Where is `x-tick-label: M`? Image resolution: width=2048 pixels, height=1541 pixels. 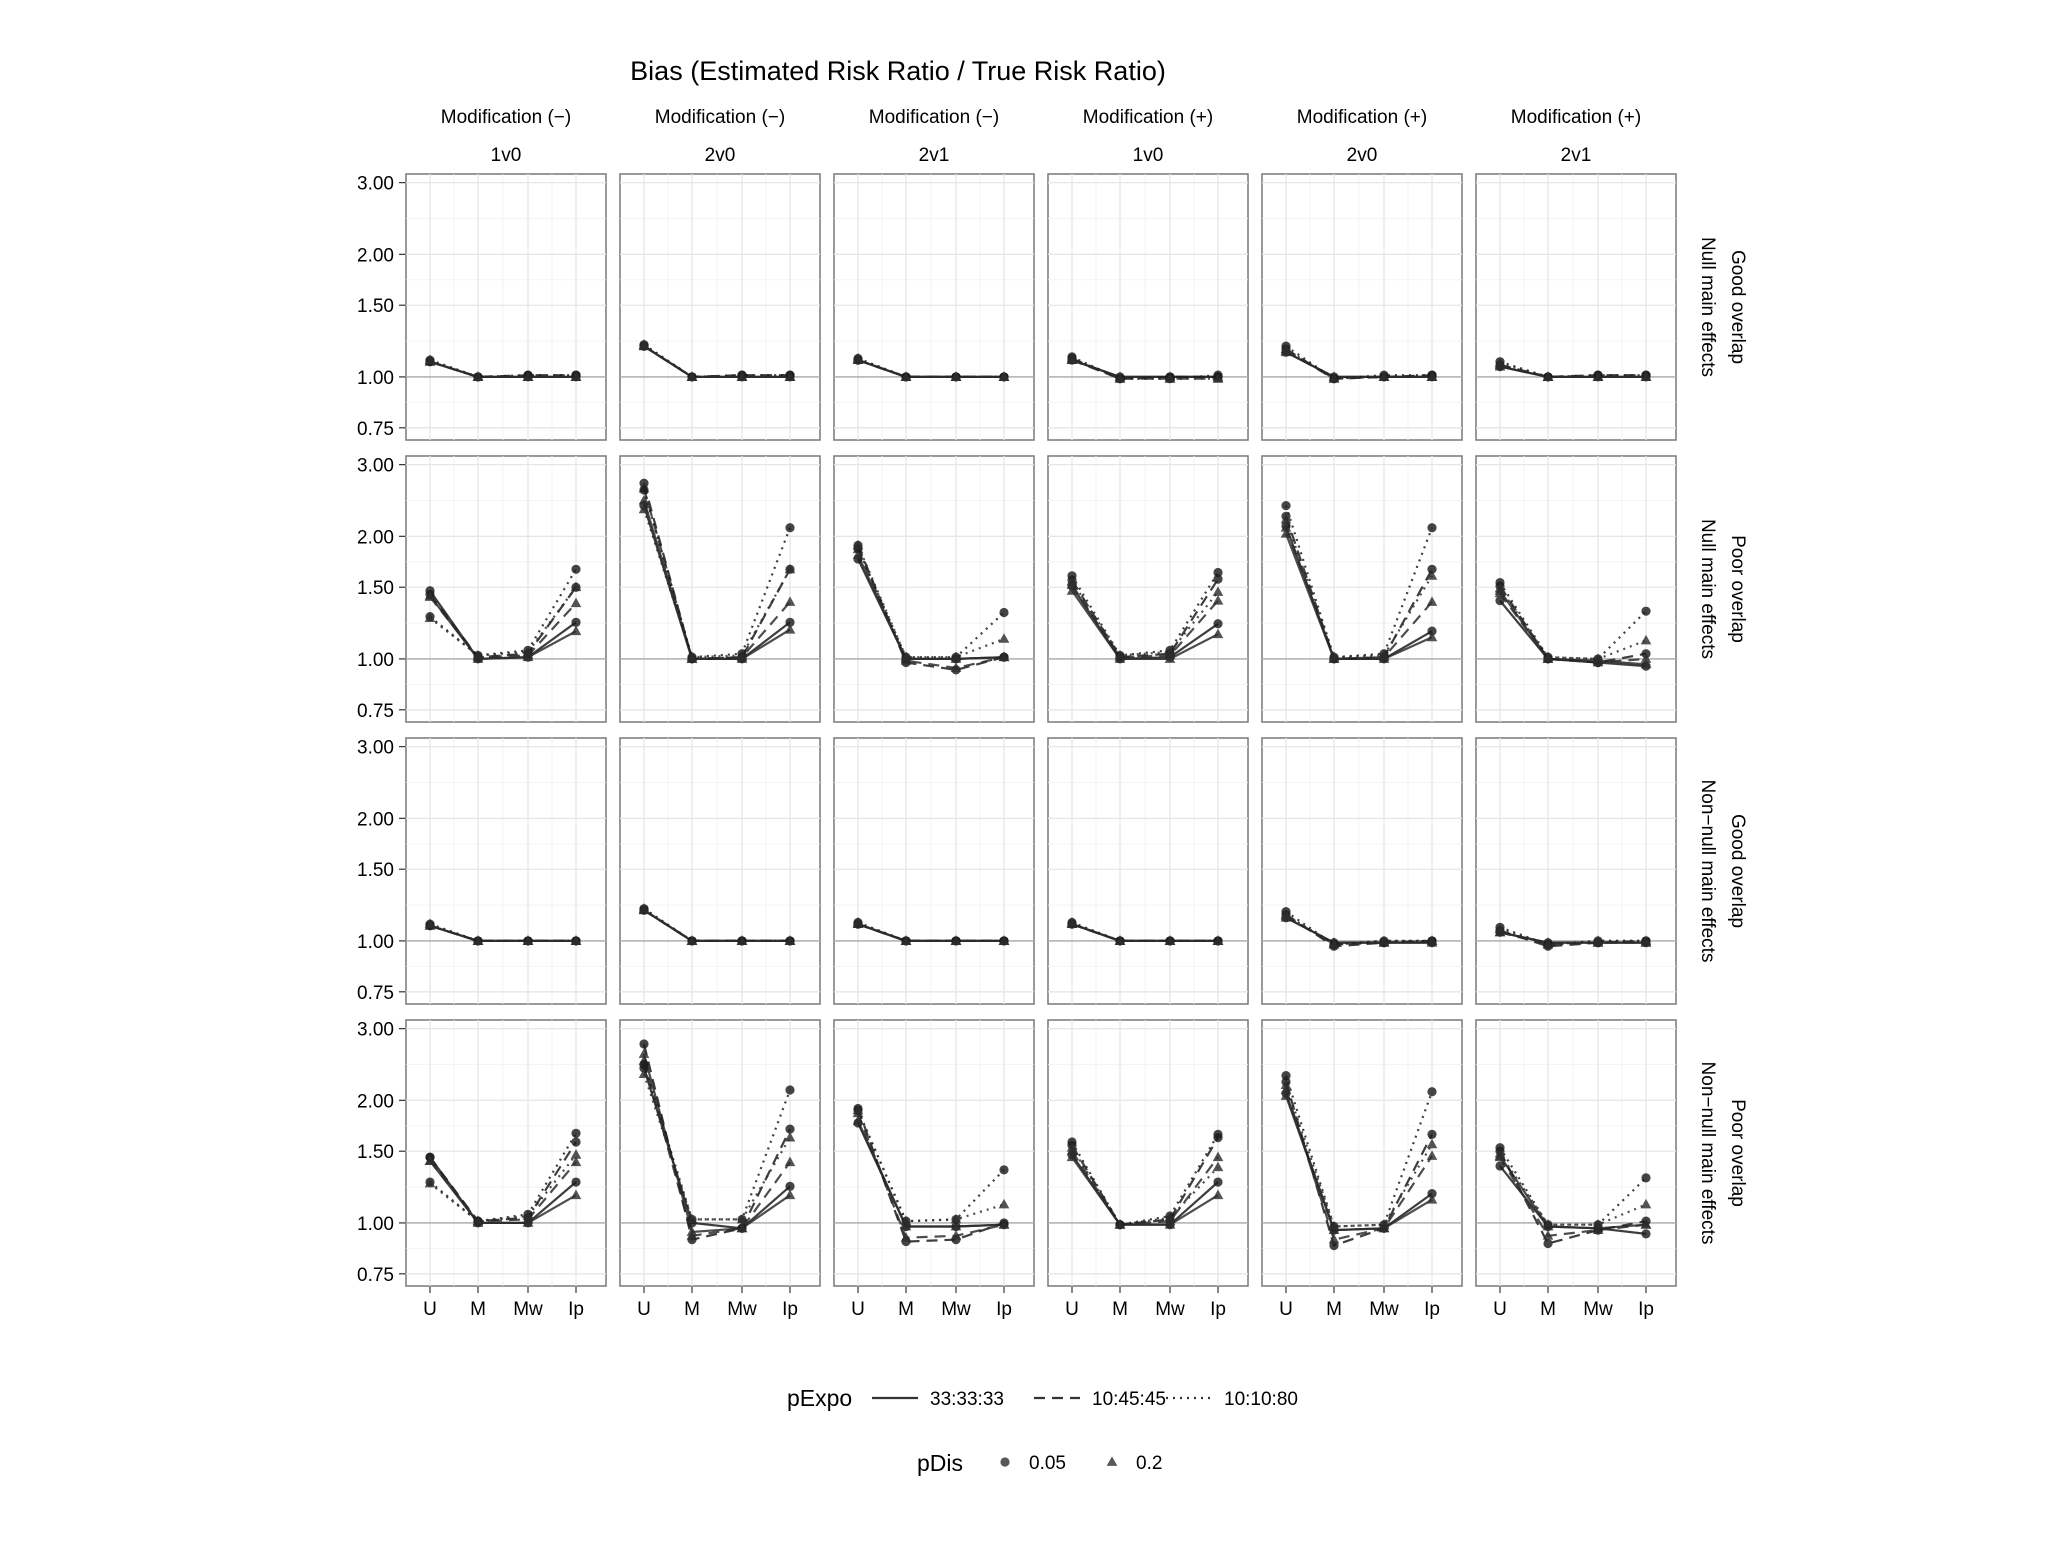 x-tick-label: M is located at coordinates (1548, 1309).